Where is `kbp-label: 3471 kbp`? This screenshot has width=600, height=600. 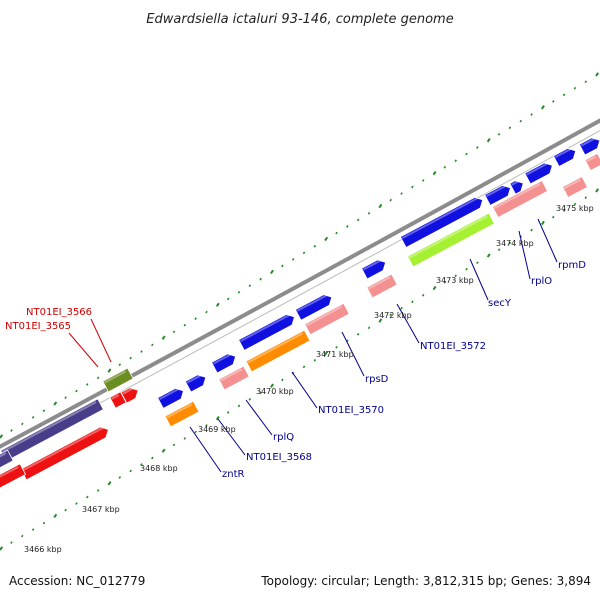
kbp-label: 3471 kbp is located at coordinates (335, 354).